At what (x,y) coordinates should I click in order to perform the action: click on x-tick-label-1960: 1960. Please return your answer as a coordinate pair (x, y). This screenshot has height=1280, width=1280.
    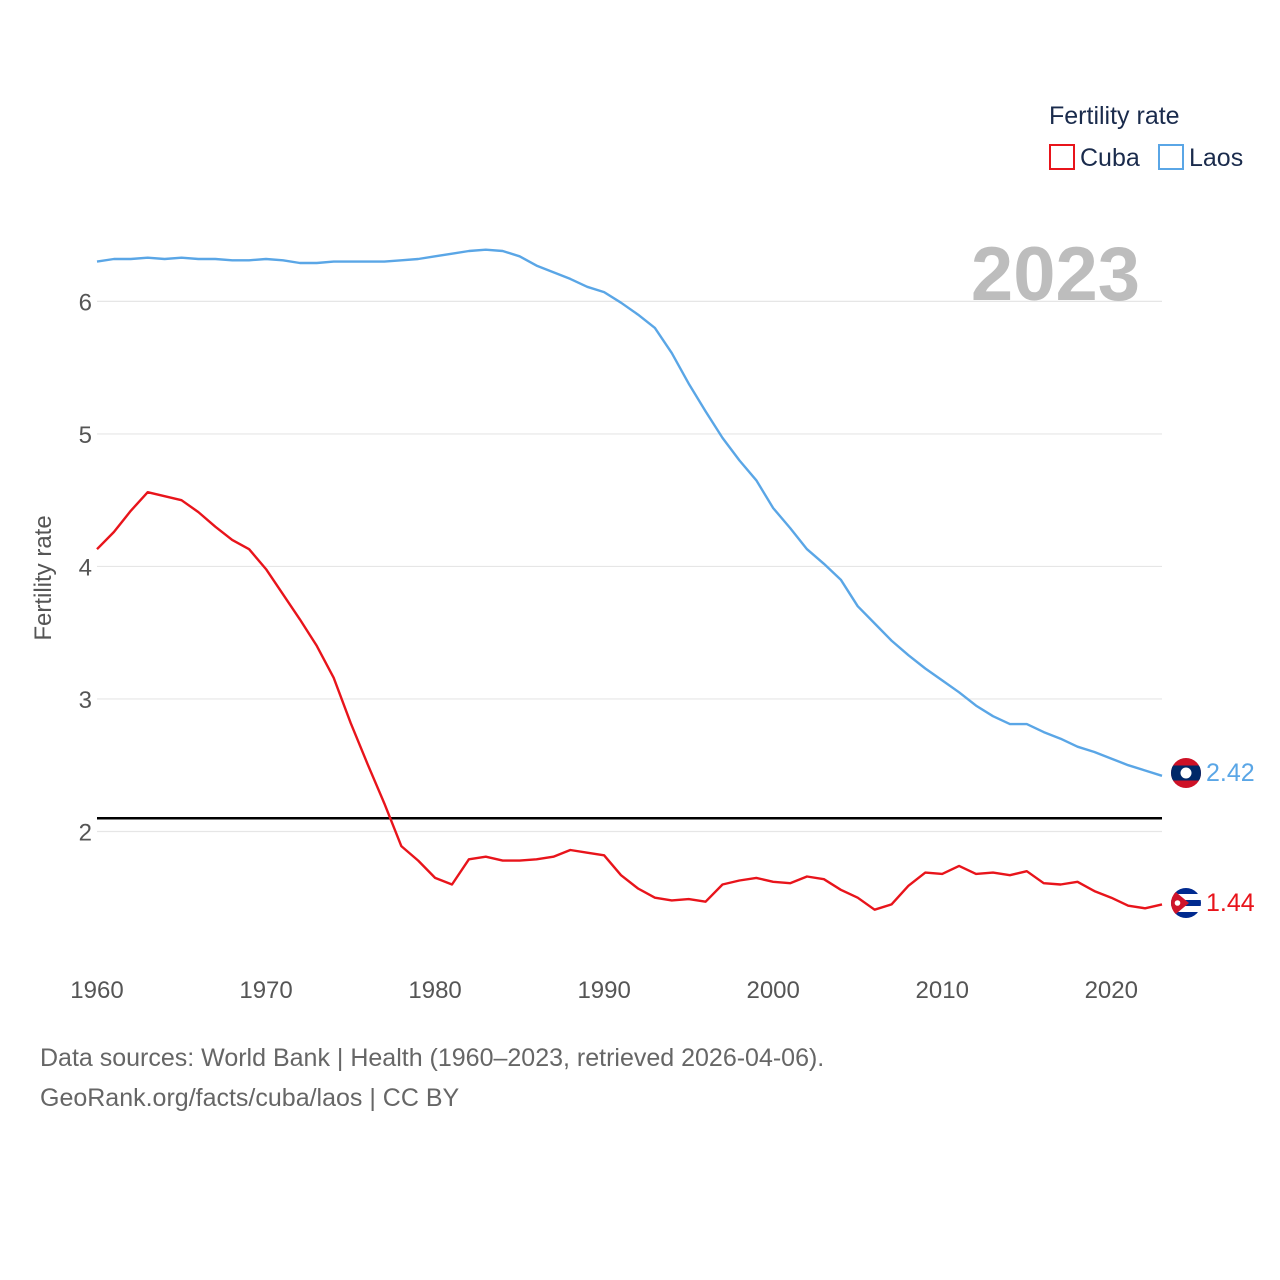
    Looking at the image, I should click on (96, 990).